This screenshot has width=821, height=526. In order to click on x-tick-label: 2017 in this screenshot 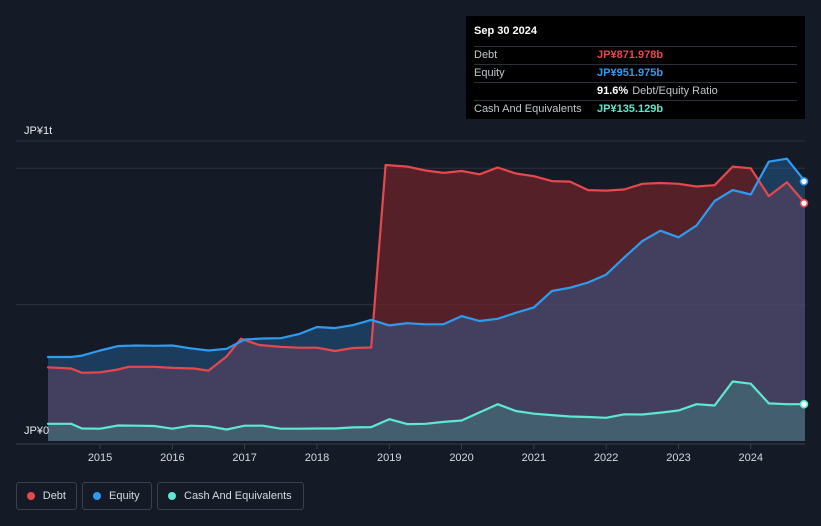, I will do `click(244, 458)`.